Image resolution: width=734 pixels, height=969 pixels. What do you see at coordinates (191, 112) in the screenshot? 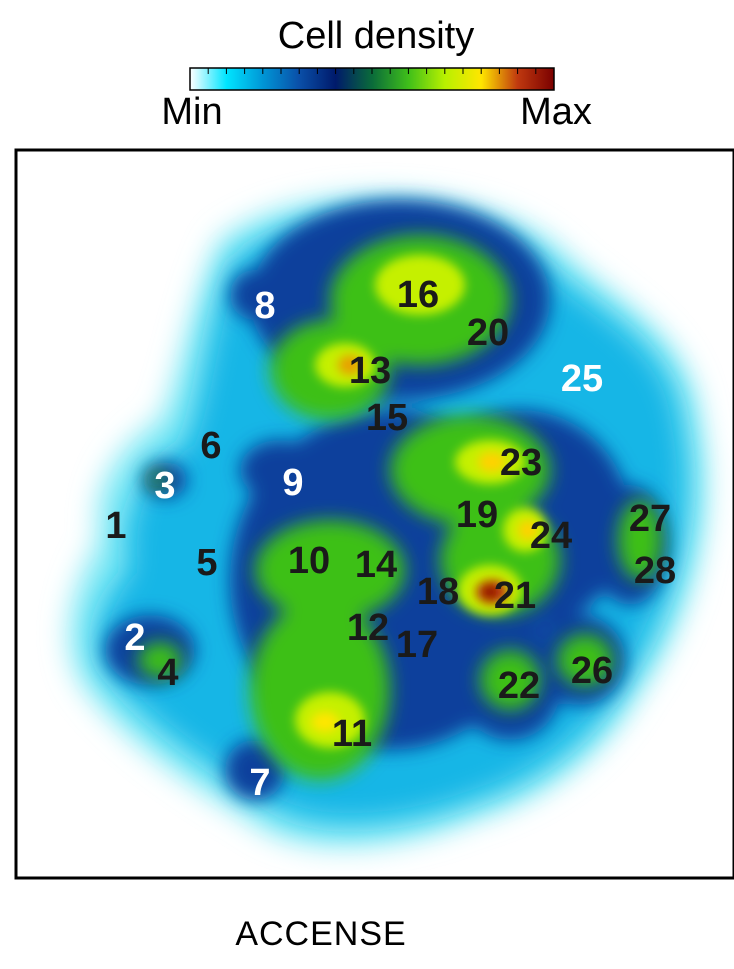
I see `colorbar-min-label: Min` at bounding box center [191, 112].